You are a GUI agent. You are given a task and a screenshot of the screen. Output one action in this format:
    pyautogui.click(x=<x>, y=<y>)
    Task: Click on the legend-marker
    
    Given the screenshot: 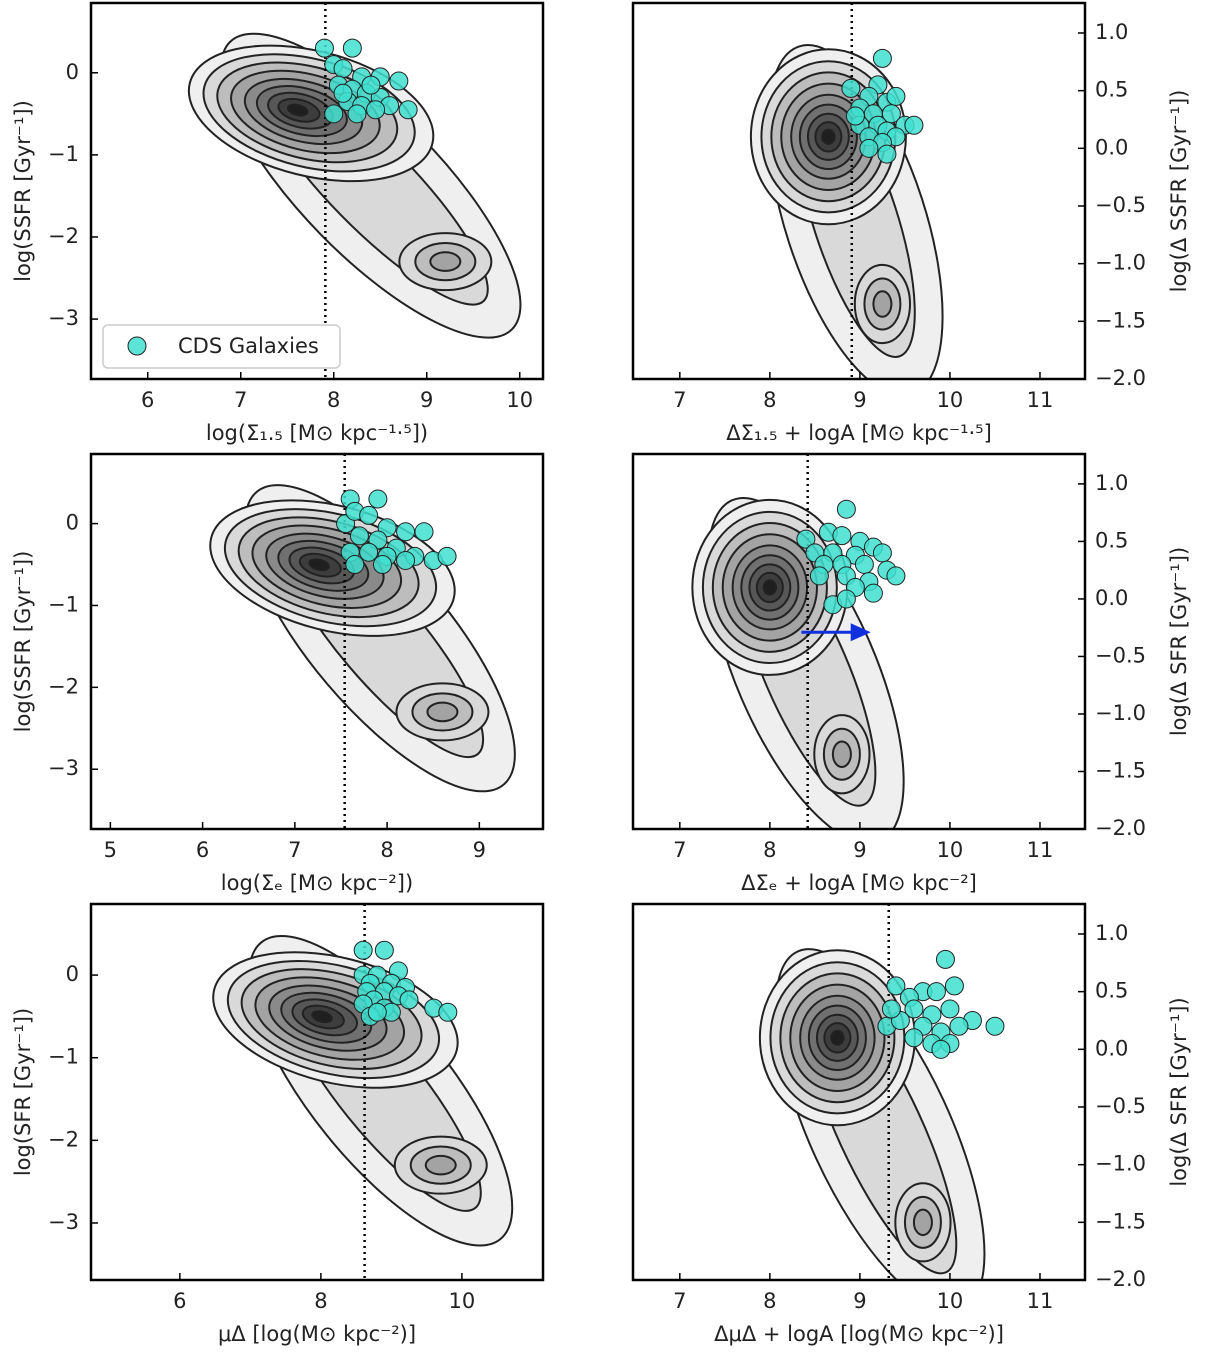 What is the action you would take?
    pyautogui.click(x=137, y=346)
    